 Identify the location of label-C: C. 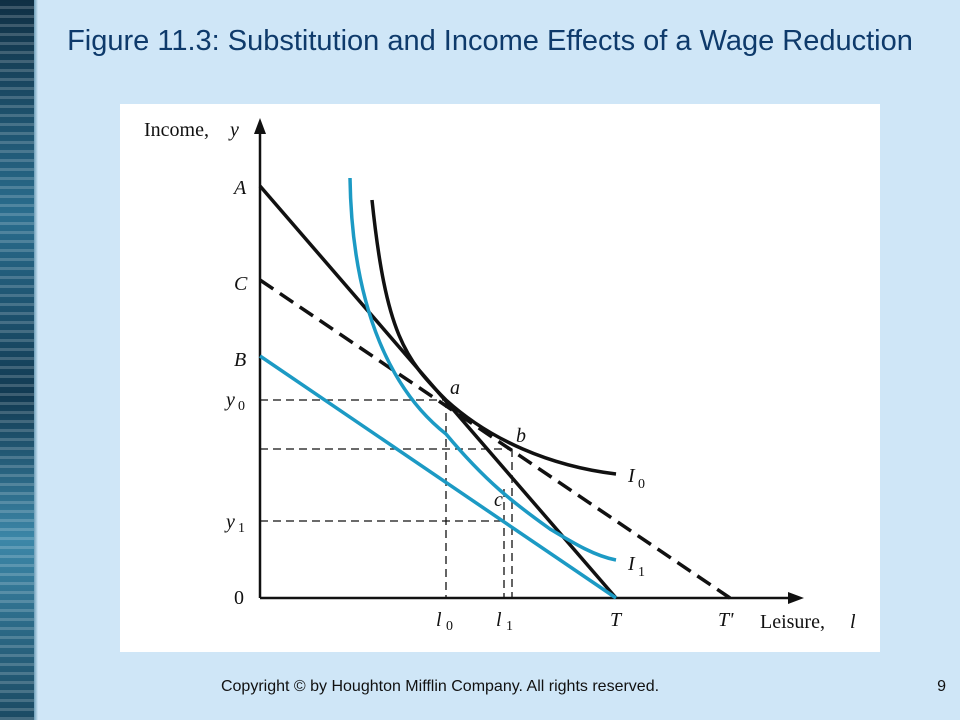
(241, 284).